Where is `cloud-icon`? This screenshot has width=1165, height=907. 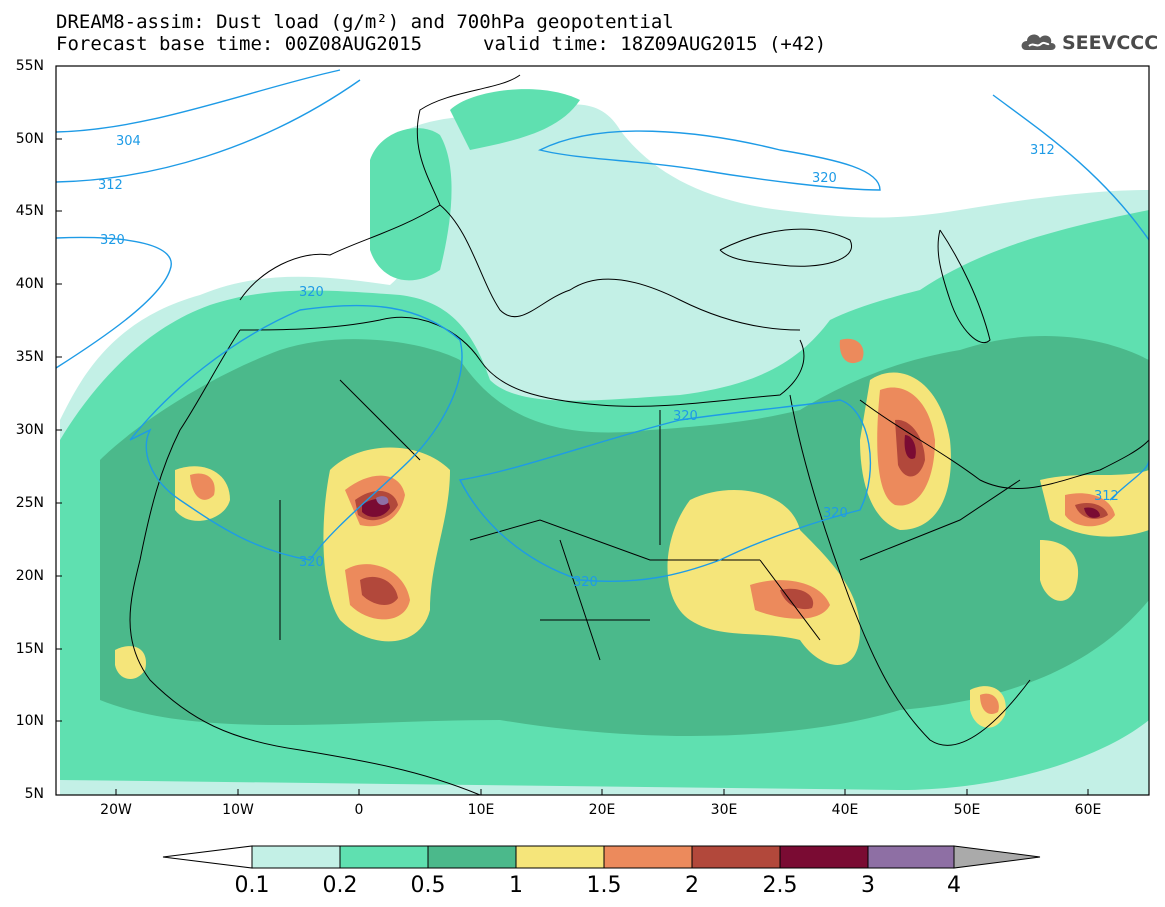
cloud-icon is located at coordinates (1038, 42).